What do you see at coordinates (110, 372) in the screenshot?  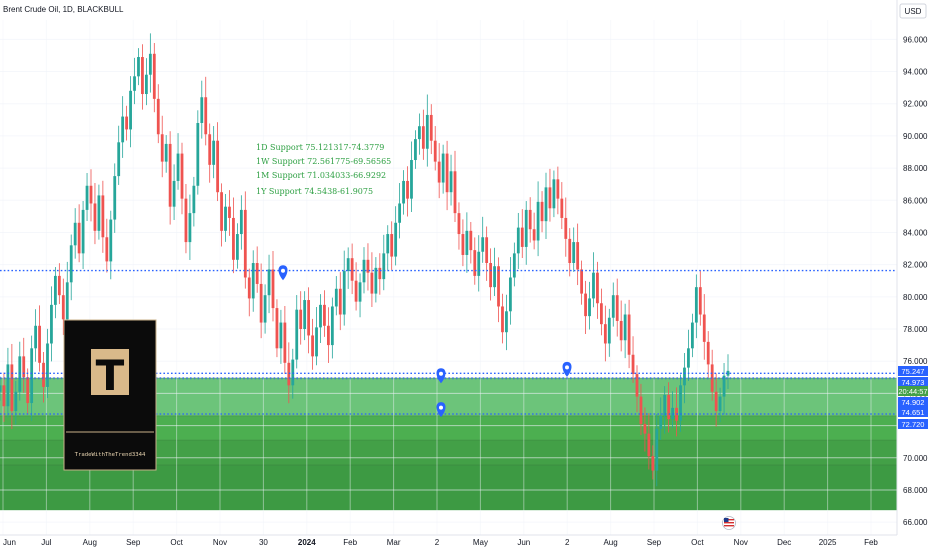 I see `logo-plate` at bounding box center [110, 372].